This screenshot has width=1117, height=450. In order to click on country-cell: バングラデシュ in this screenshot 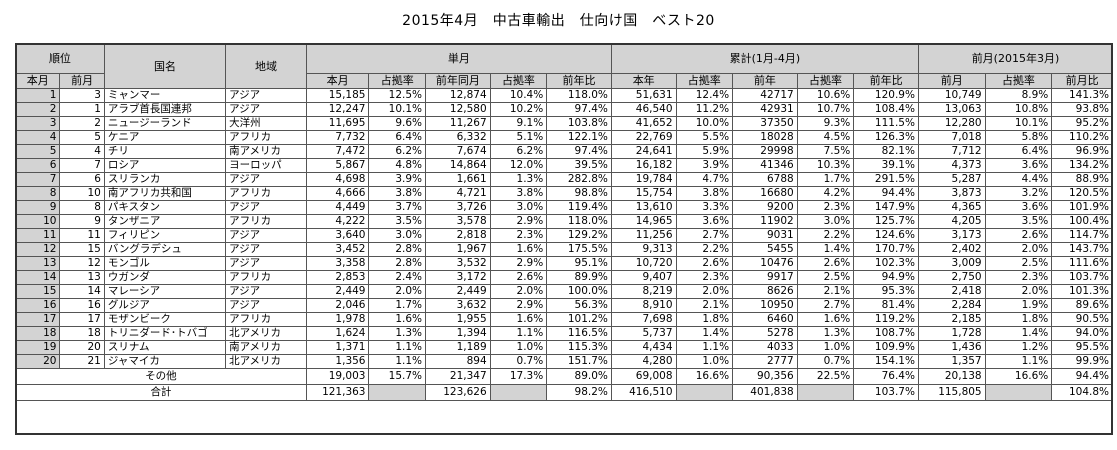, I will do `click(165, 249)`.